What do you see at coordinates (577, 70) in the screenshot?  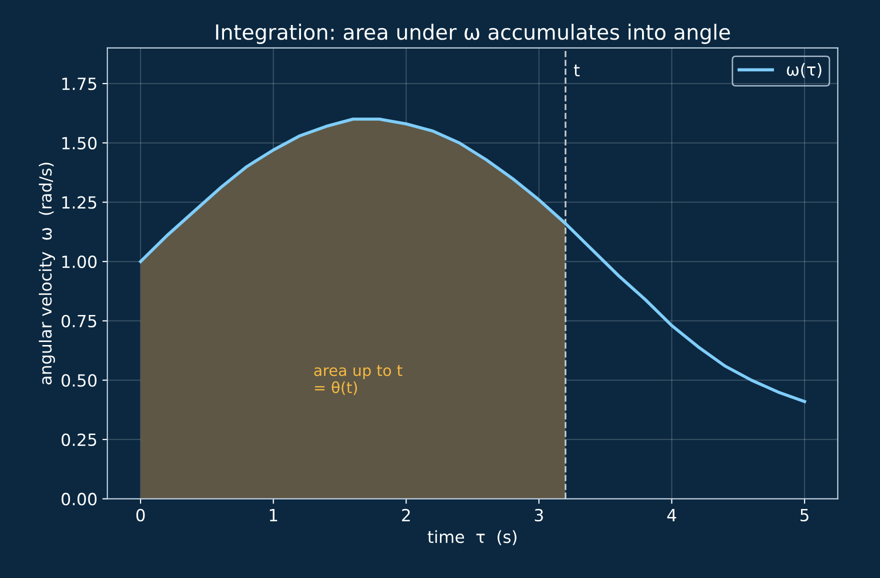 I see `ref-line-label: t` at bounding box center [577, 70].